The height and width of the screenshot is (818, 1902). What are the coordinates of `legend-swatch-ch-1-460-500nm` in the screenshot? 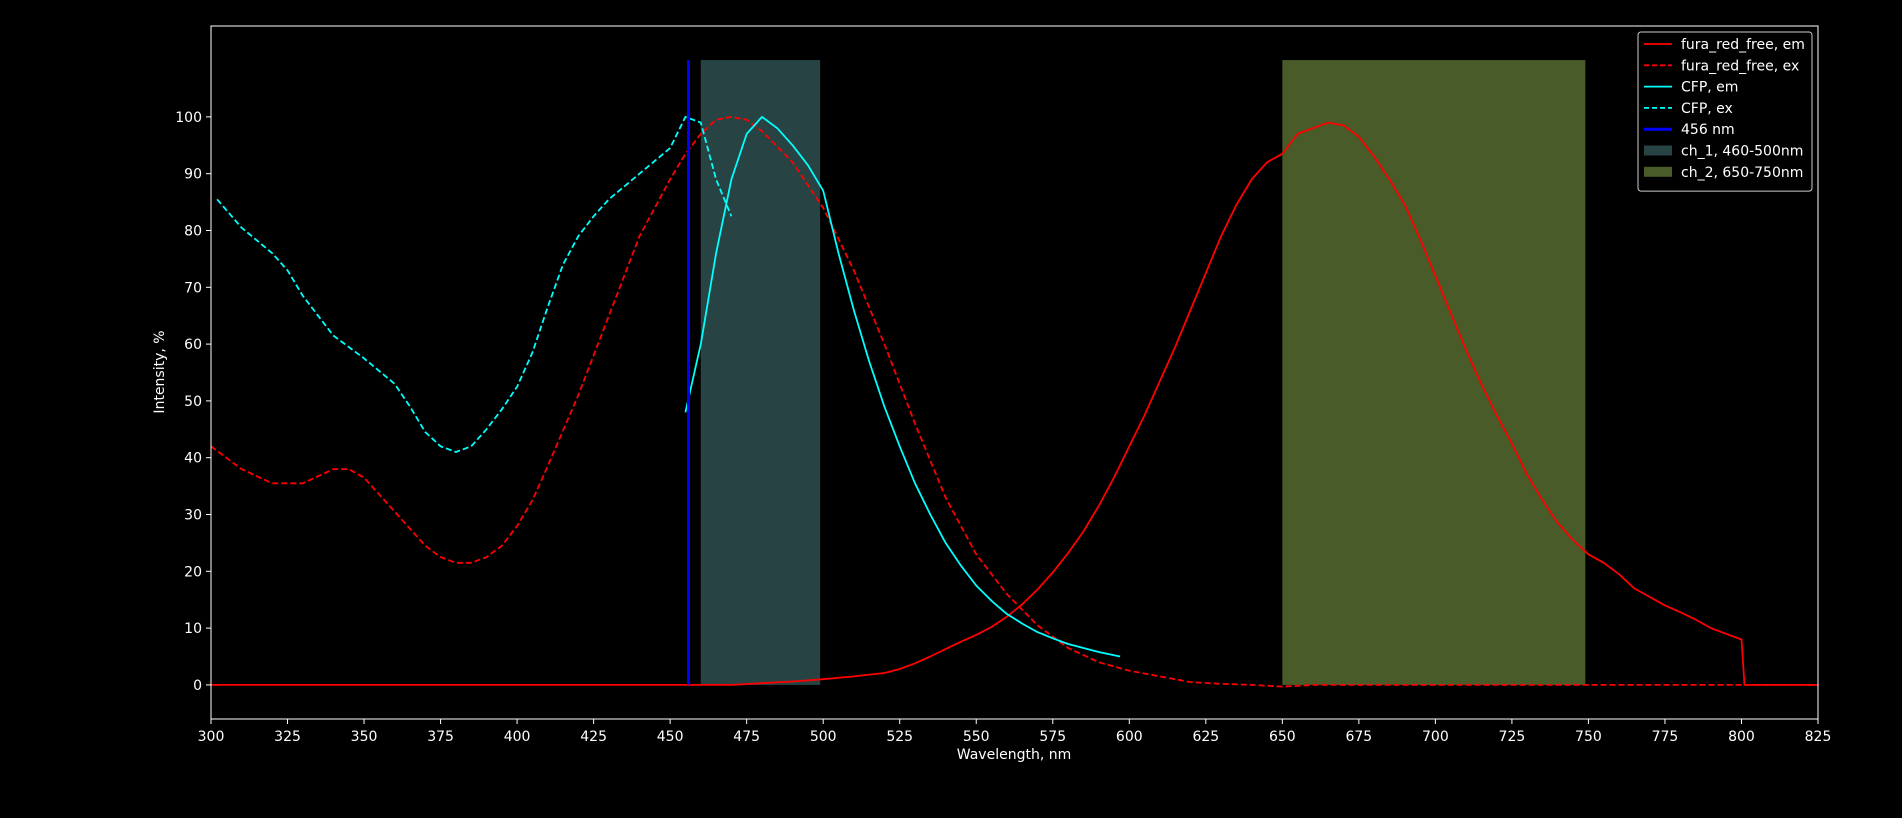 It's located at (1658, 150).